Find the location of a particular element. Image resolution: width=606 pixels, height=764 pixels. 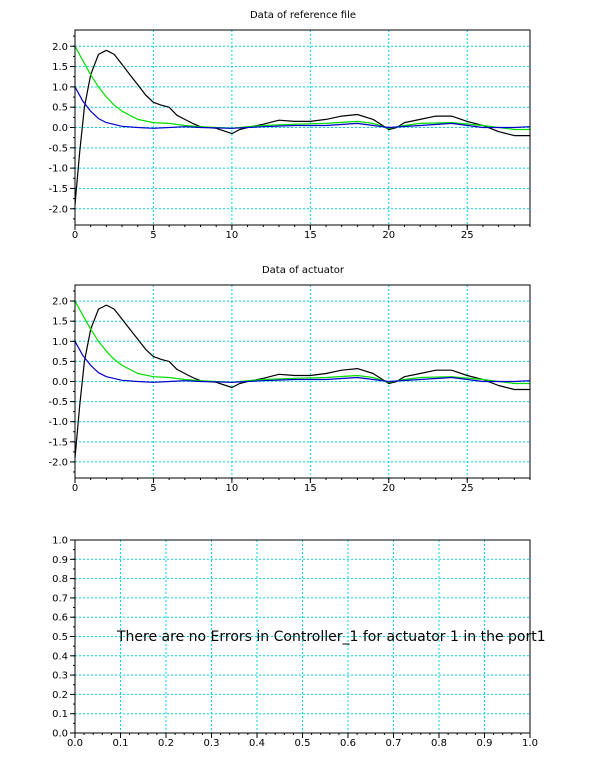

y-tick-label: 0.3 is located at coordinates (60, 676).